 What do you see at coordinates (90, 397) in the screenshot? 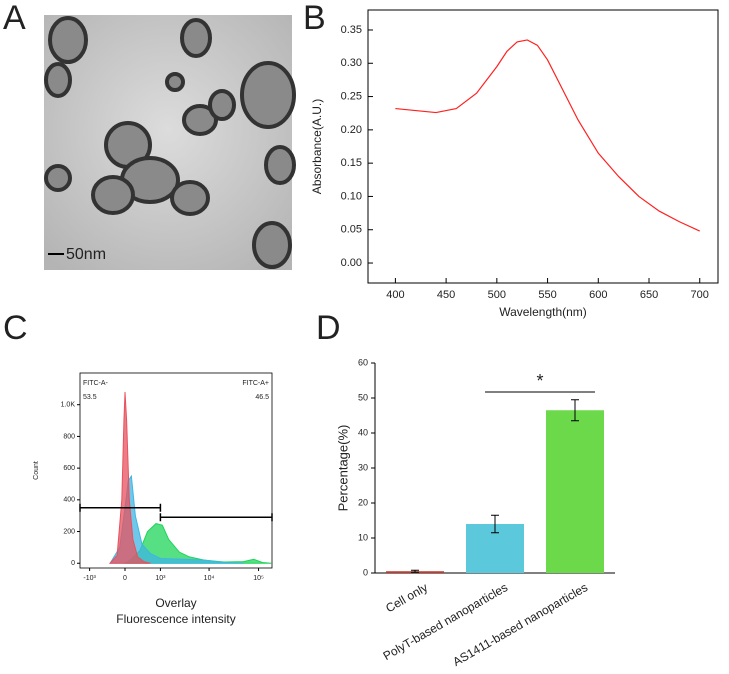
I see `gate-percent: 53.5` at bounding box center [90, 397].